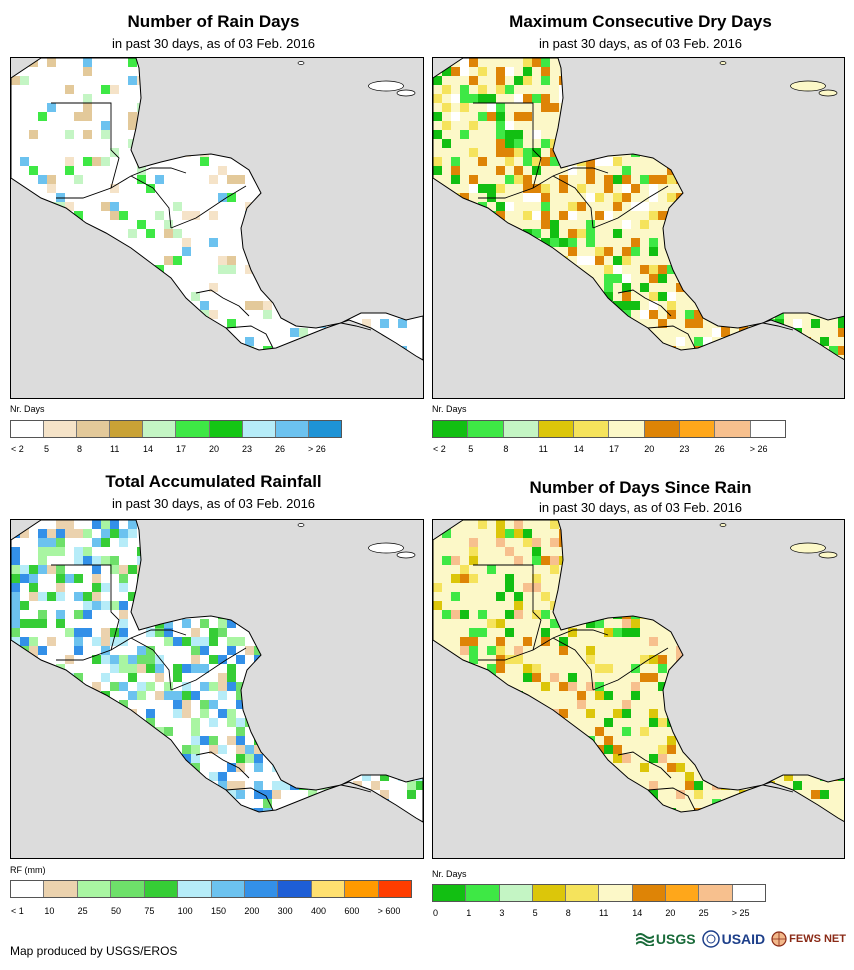 This screenshot has height=970, width=854. What do you see at coordinates (743, 939) in the screenshot?
I see `usaid-wordmark: USAID` at bounding box center [743, 939].